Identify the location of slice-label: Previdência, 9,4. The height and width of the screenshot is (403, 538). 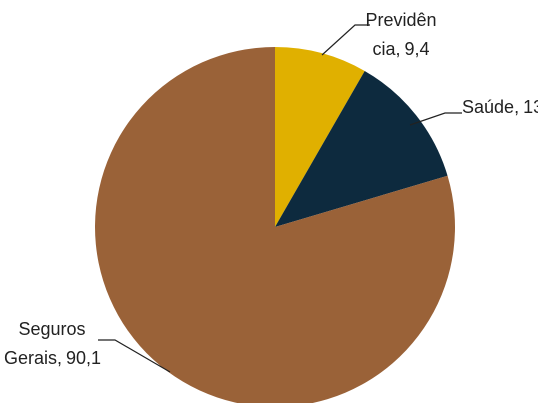
(401, 35).